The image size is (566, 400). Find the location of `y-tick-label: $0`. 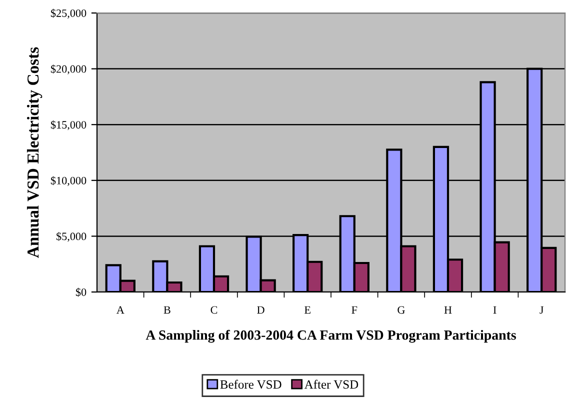

y-tick-label: $0 is located at coordinates (81, 292).